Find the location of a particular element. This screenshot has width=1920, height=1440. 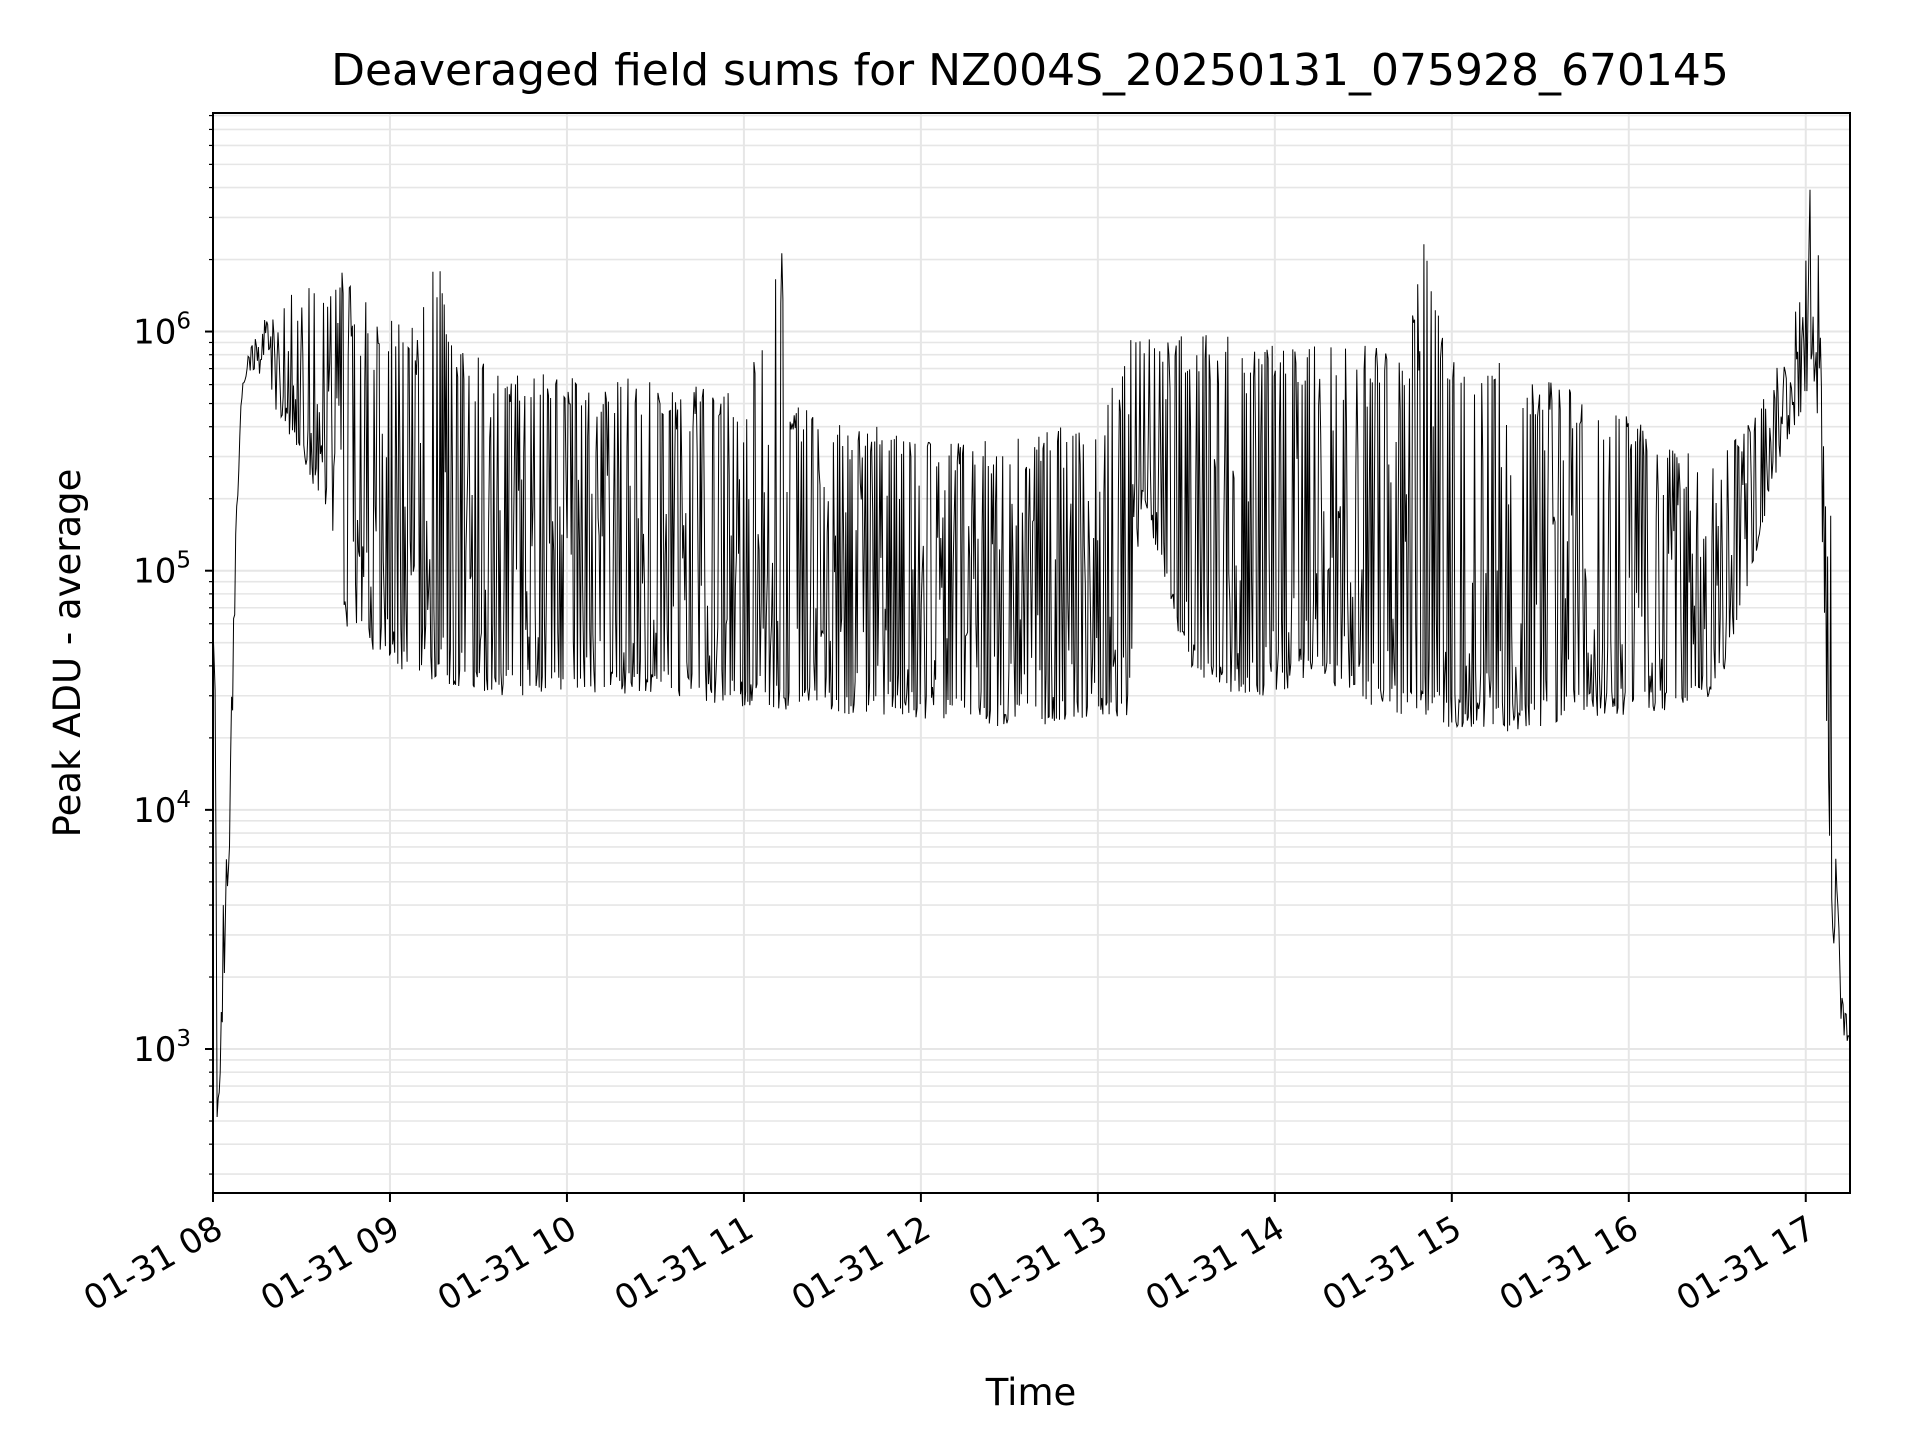

x-tick-label: 01-31 09 is located at coordinates (330, 1263).